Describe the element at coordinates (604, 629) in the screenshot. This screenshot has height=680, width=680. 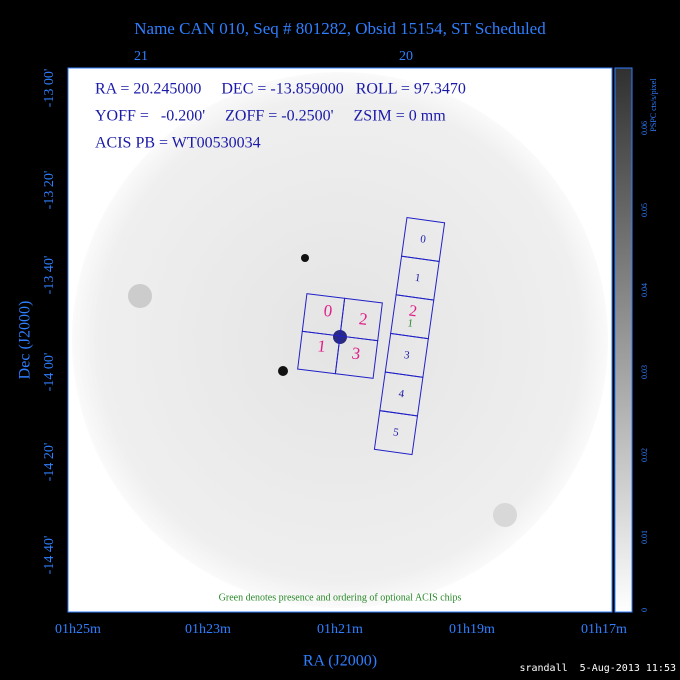
I see `tick-label: 01h17m` at that location.